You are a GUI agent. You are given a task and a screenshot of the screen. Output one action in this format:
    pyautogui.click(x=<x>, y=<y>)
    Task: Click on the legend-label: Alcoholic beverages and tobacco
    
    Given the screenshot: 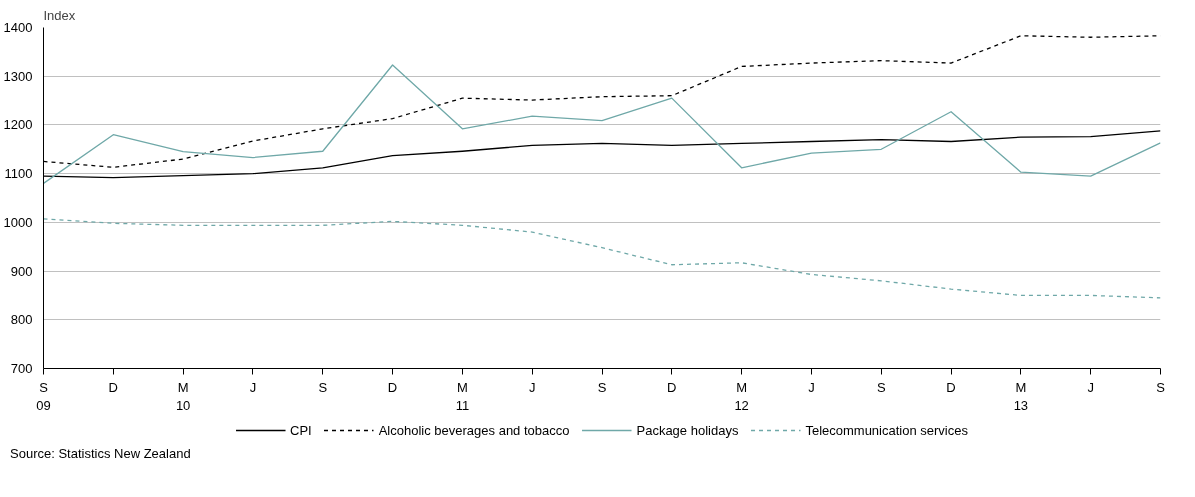 What is the action you would take?
    pyautogui.click(x=474, y=430)
    